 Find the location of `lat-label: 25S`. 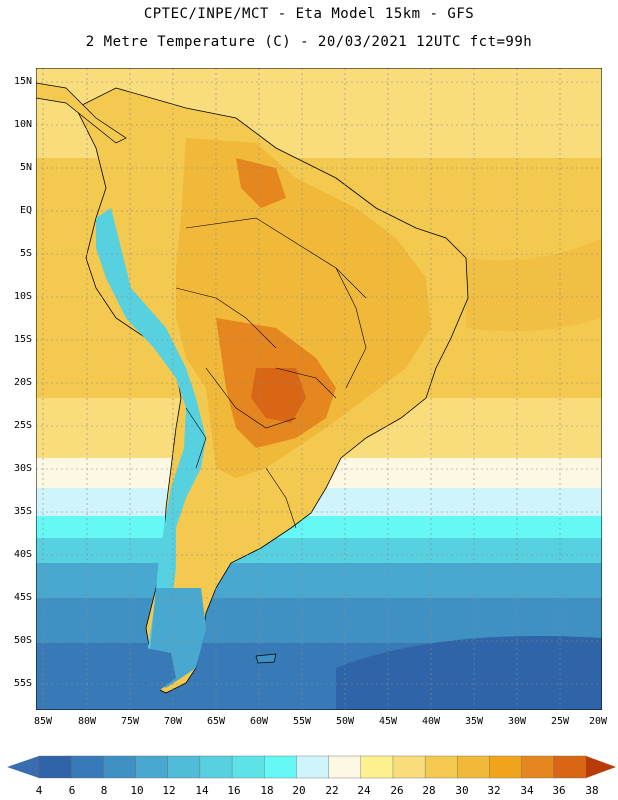

lat-label: 25S is located at coordinates (22, 425).